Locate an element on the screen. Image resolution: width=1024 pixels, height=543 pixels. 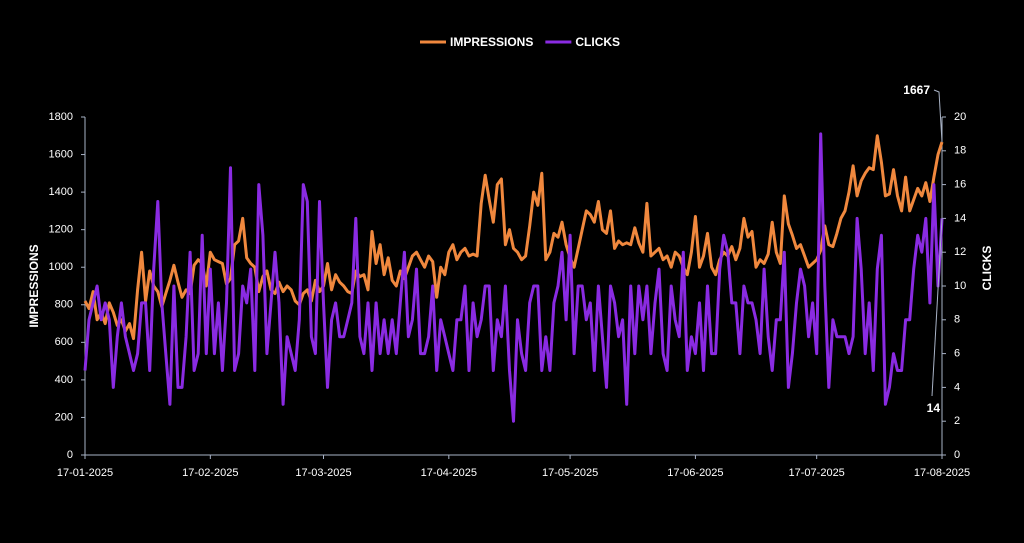
x-tick-label: 17-02-2025 is located at coordinates (210, 473).